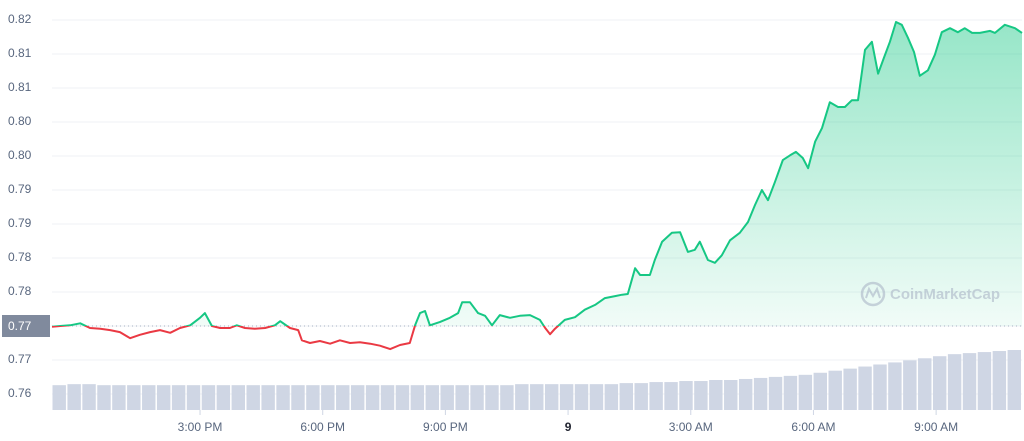 This screenshot has height=441, width=1024. I want to click on x-tick-label: 6:00 PM, so click(322, 427).